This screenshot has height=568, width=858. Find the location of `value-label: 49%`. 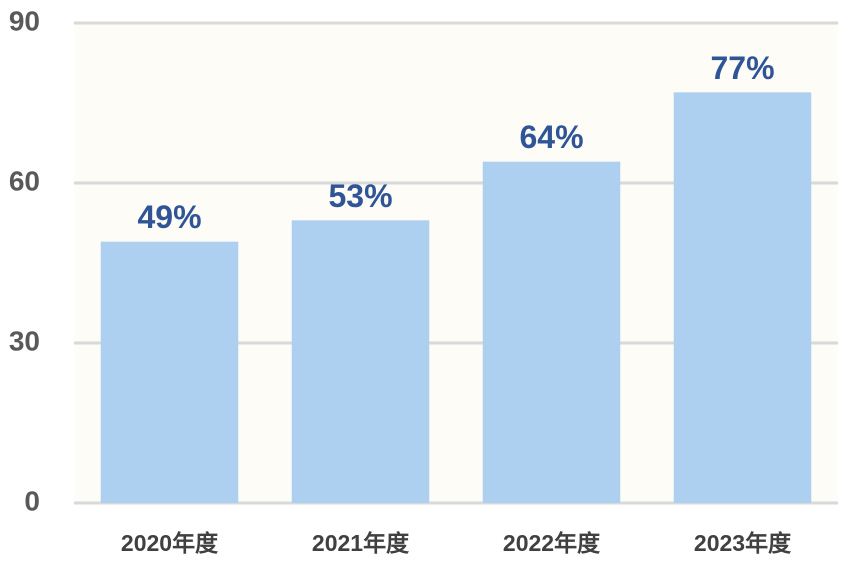

value-label: 49% is located at coordinates (169, 217).